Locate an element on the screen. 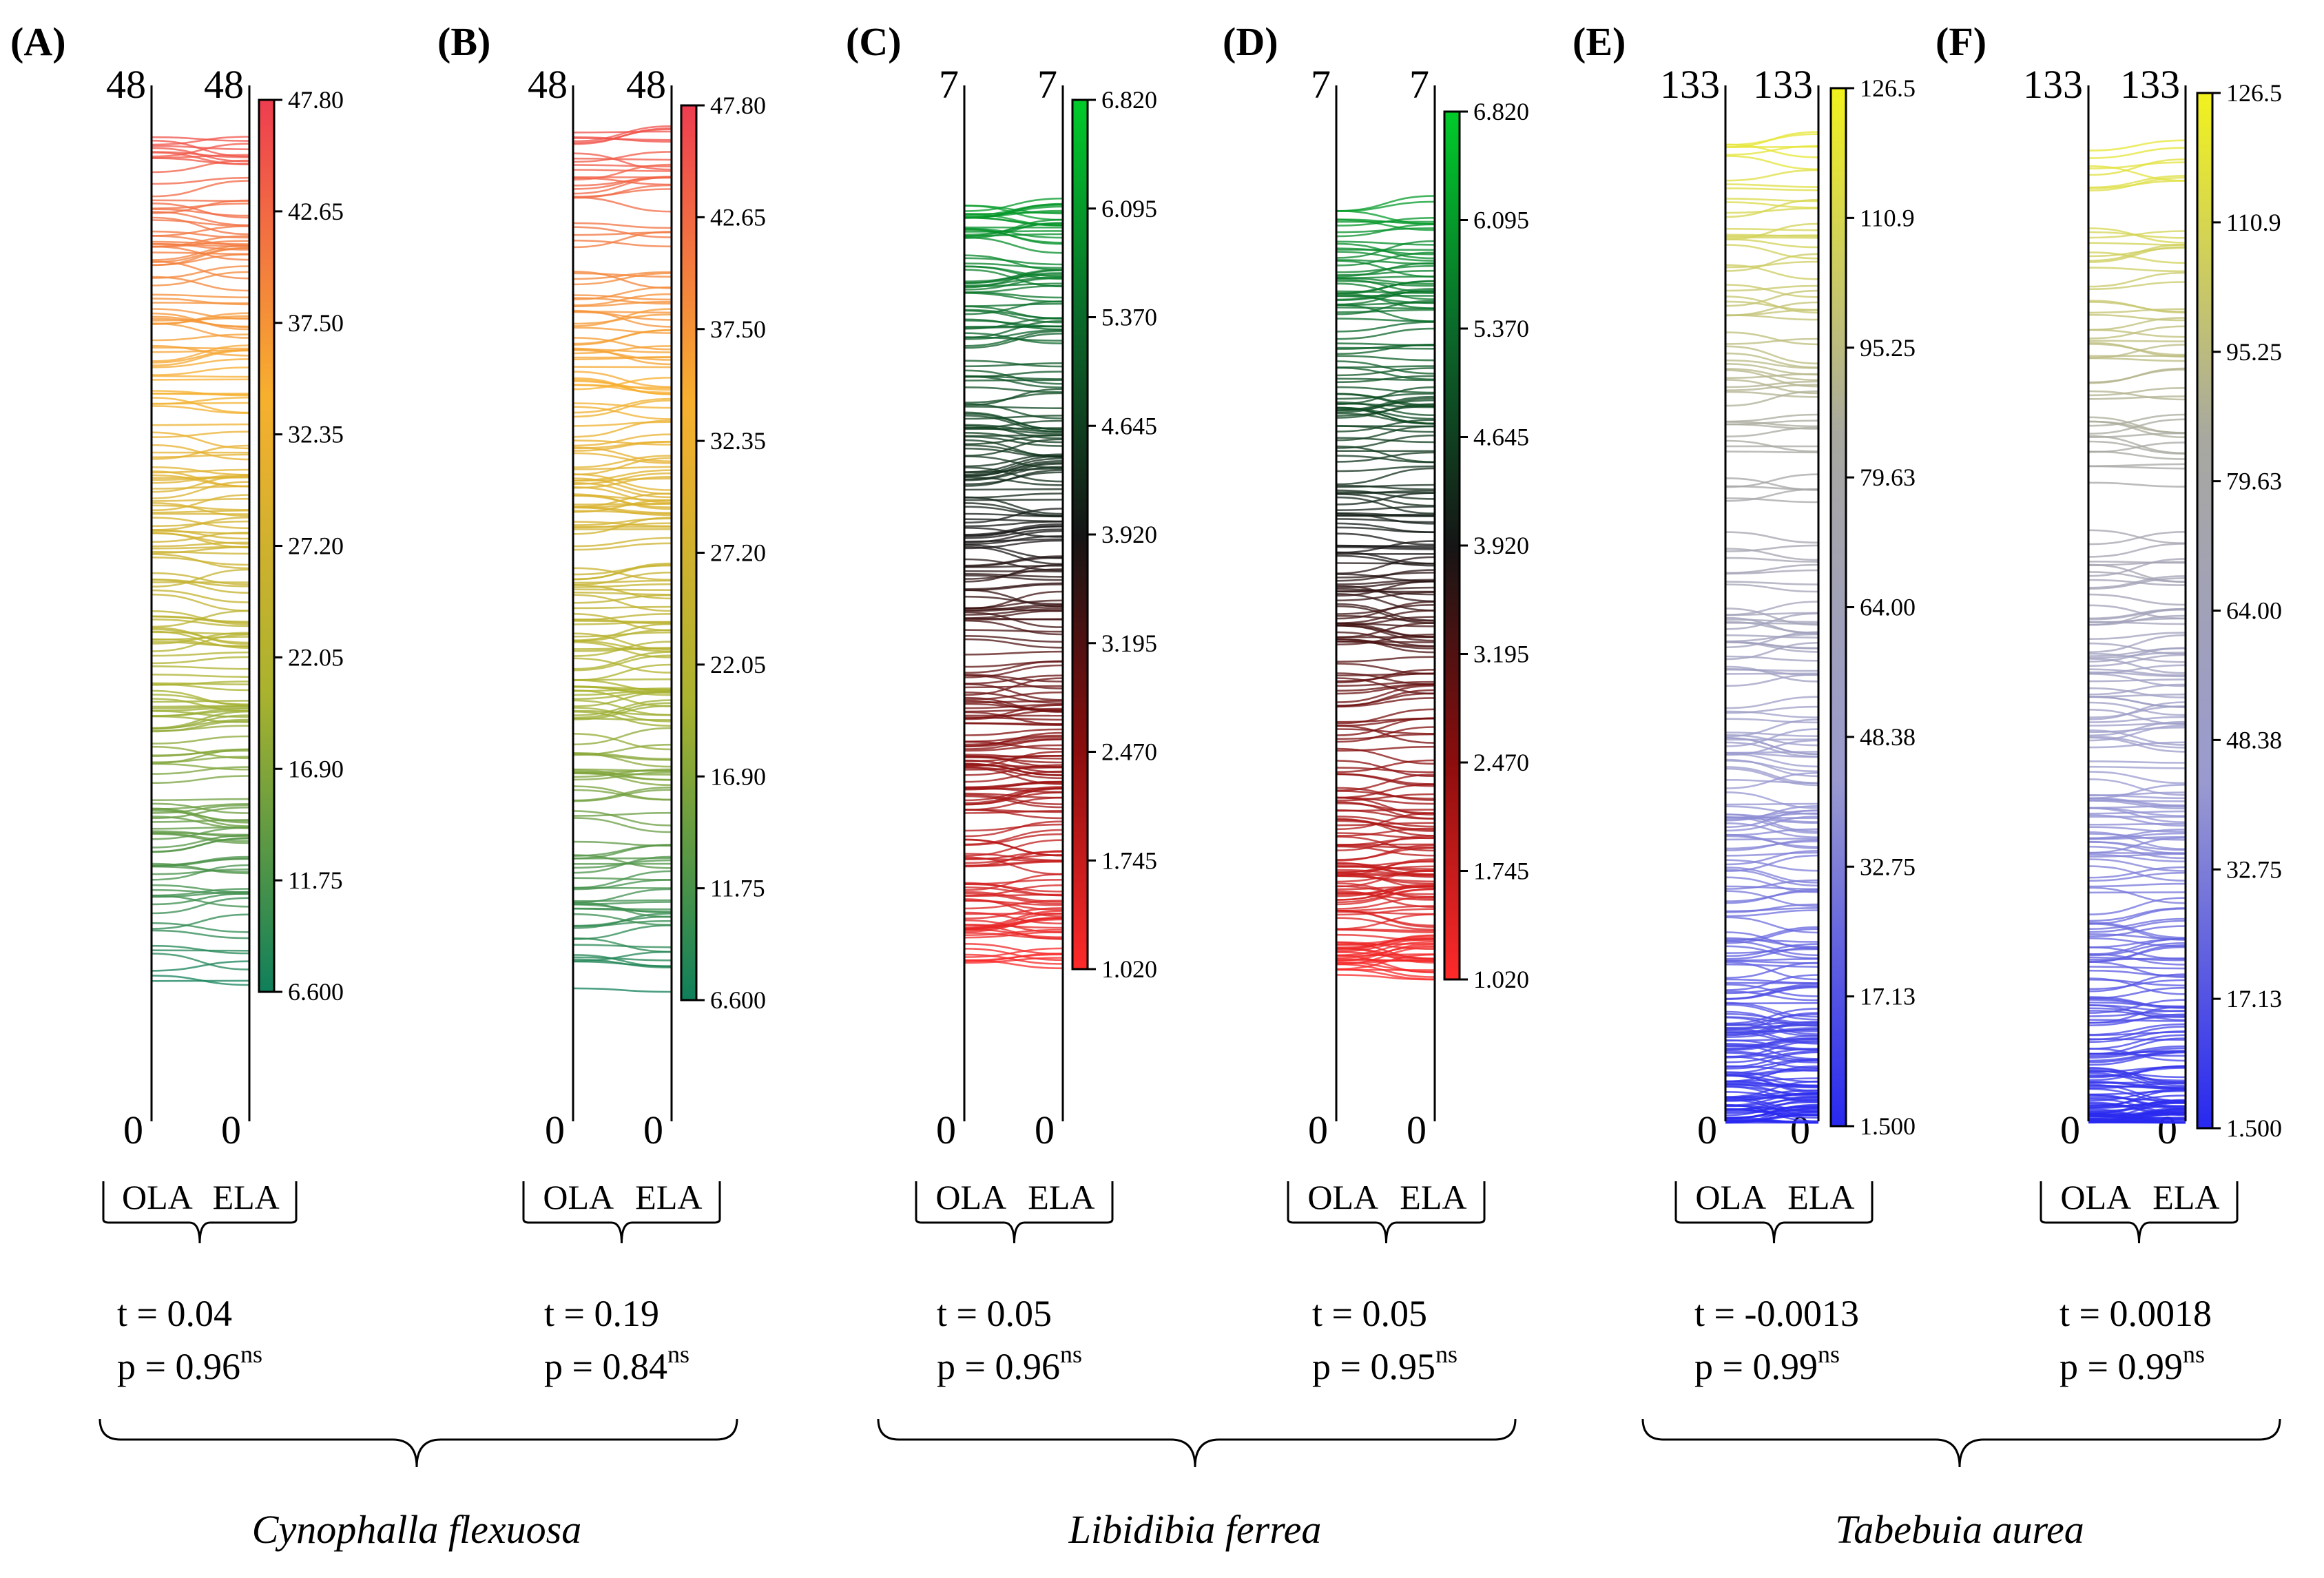 Image resolution: width=2324 pixels, height=1578 pixels. colorbar-tick-label: 48.38 is located at coordinates (1888, 737).